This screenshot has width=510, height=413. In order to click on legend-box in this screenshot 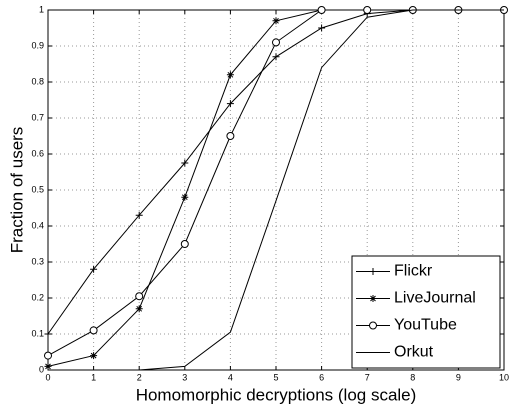, I will do `click(426, 312)`.